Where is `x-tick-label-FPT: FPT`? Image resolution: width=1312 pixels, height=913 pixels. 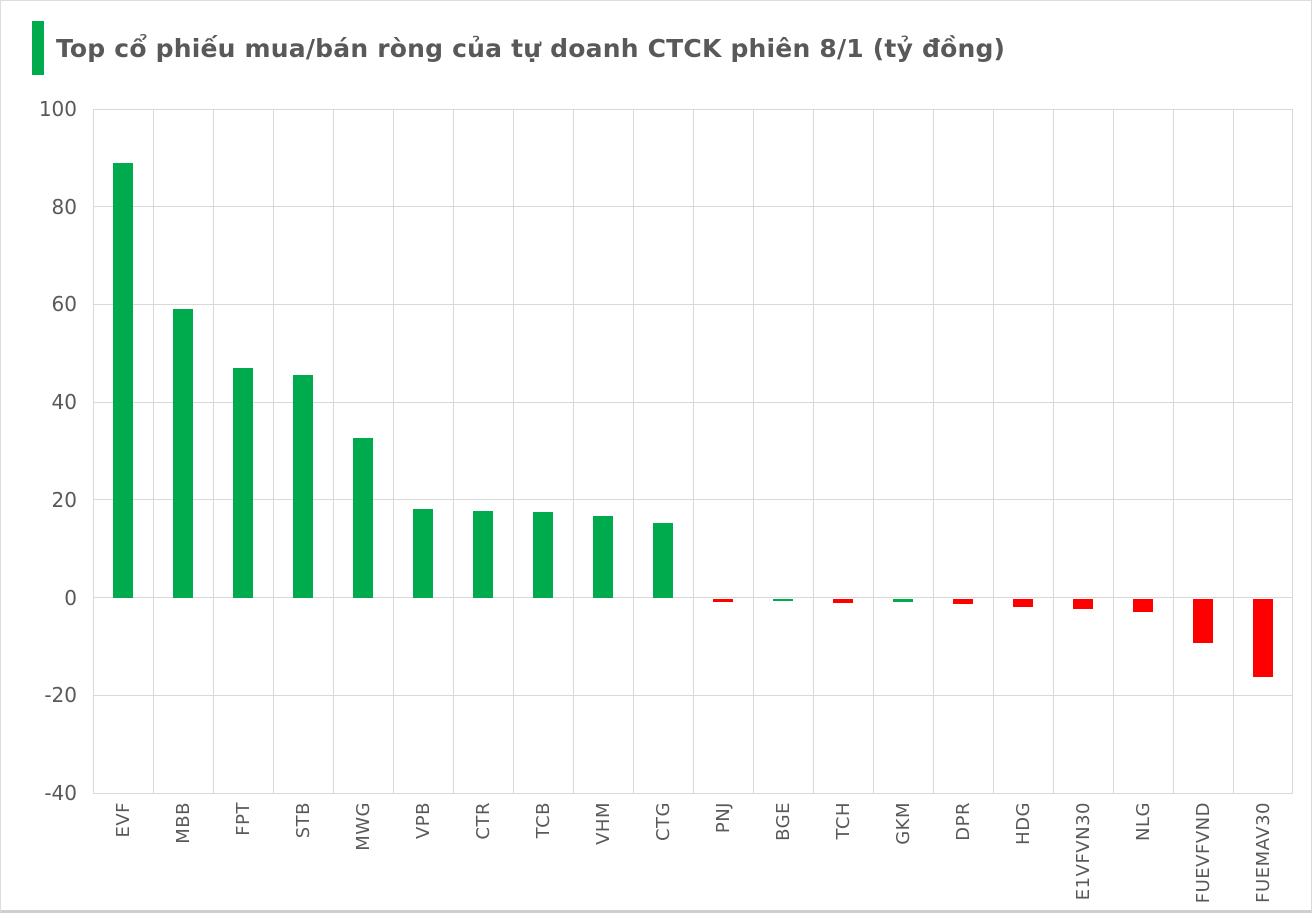 x-tick-label-FPT: FPT is located at coordinates (243, 819).